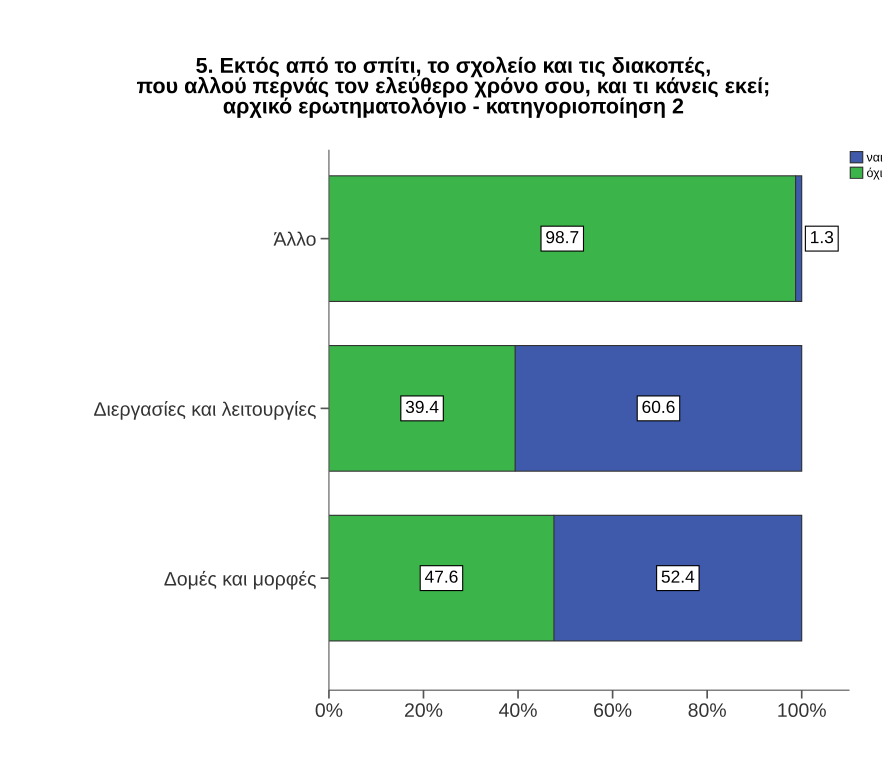 The height and width of the screenshot is (779, 889). What do you see at coordinates (423, 710) in the screenshot?
I see `x-tick-label: 20%` at bounding box center [423, 710].